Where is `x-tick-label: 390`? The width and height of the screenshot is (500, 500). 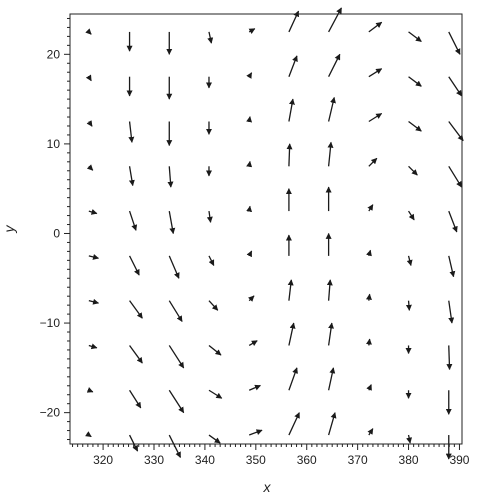
x-tick-label: 390 is located at coordinates (459, 460).